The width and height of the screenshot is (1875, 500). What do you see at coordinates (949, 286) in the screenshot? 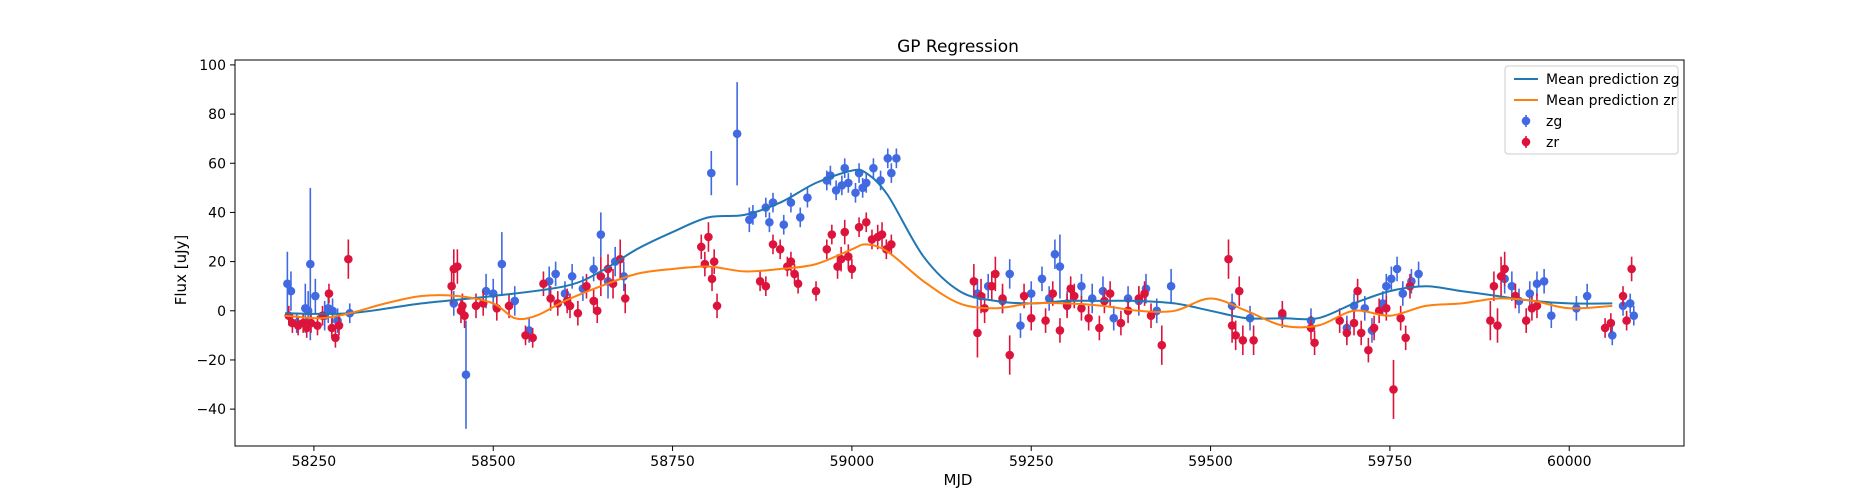
I see `line-mean-prediction-zr` at bounding box center [949, 286].